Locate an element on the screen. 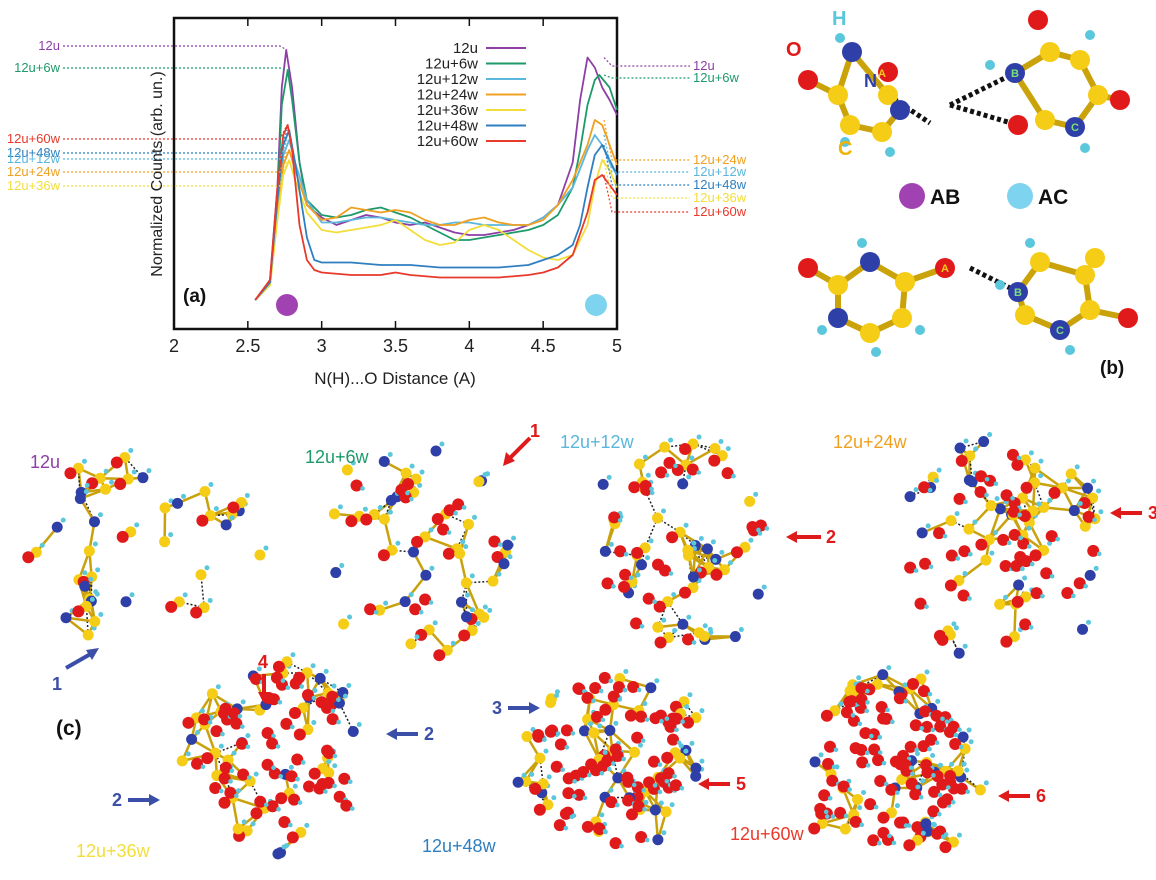 This screenshot has height=880, width=1156. chart-series-group is located at coordinates (436, 175).